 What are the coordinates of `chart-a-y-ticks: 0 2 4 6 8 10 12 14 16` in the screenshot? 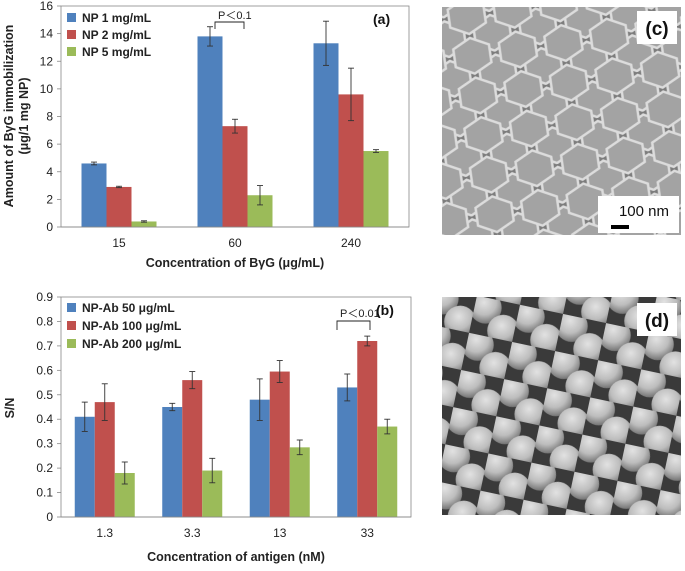 It's located at (50, 117).